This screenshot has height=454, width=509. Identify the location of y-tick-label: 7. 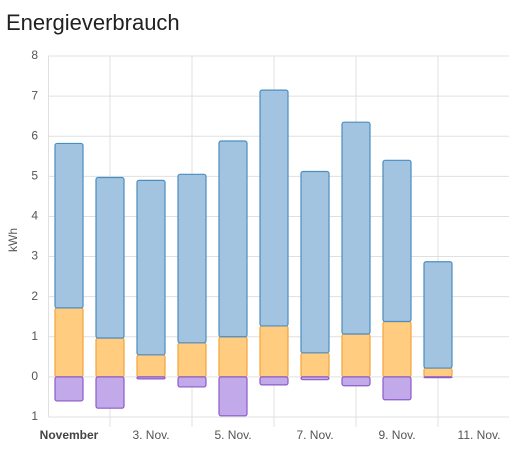
(34, 95).